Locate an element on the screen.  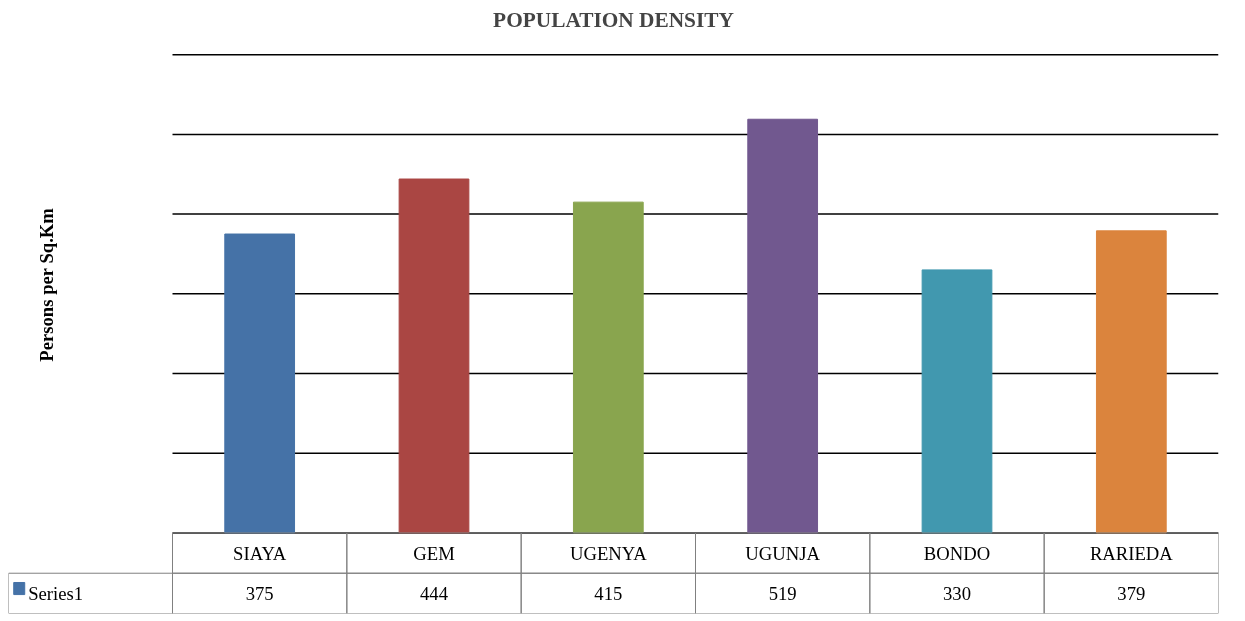
data-label: 519 is located at coordinates (782, 593).